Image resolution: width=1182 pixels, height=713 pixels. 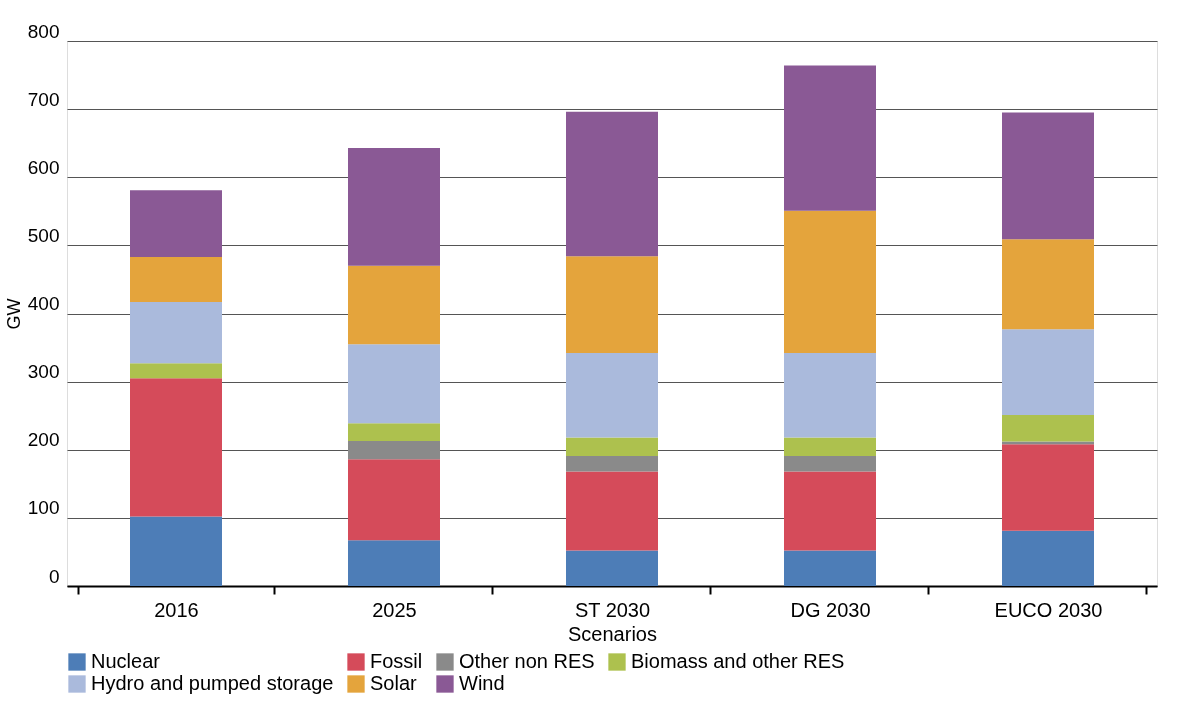 What do you see at coordinates (612, 633) in the screenshot?
I see `x-axis-title: Scenarios` at bounding box center [612, 633].